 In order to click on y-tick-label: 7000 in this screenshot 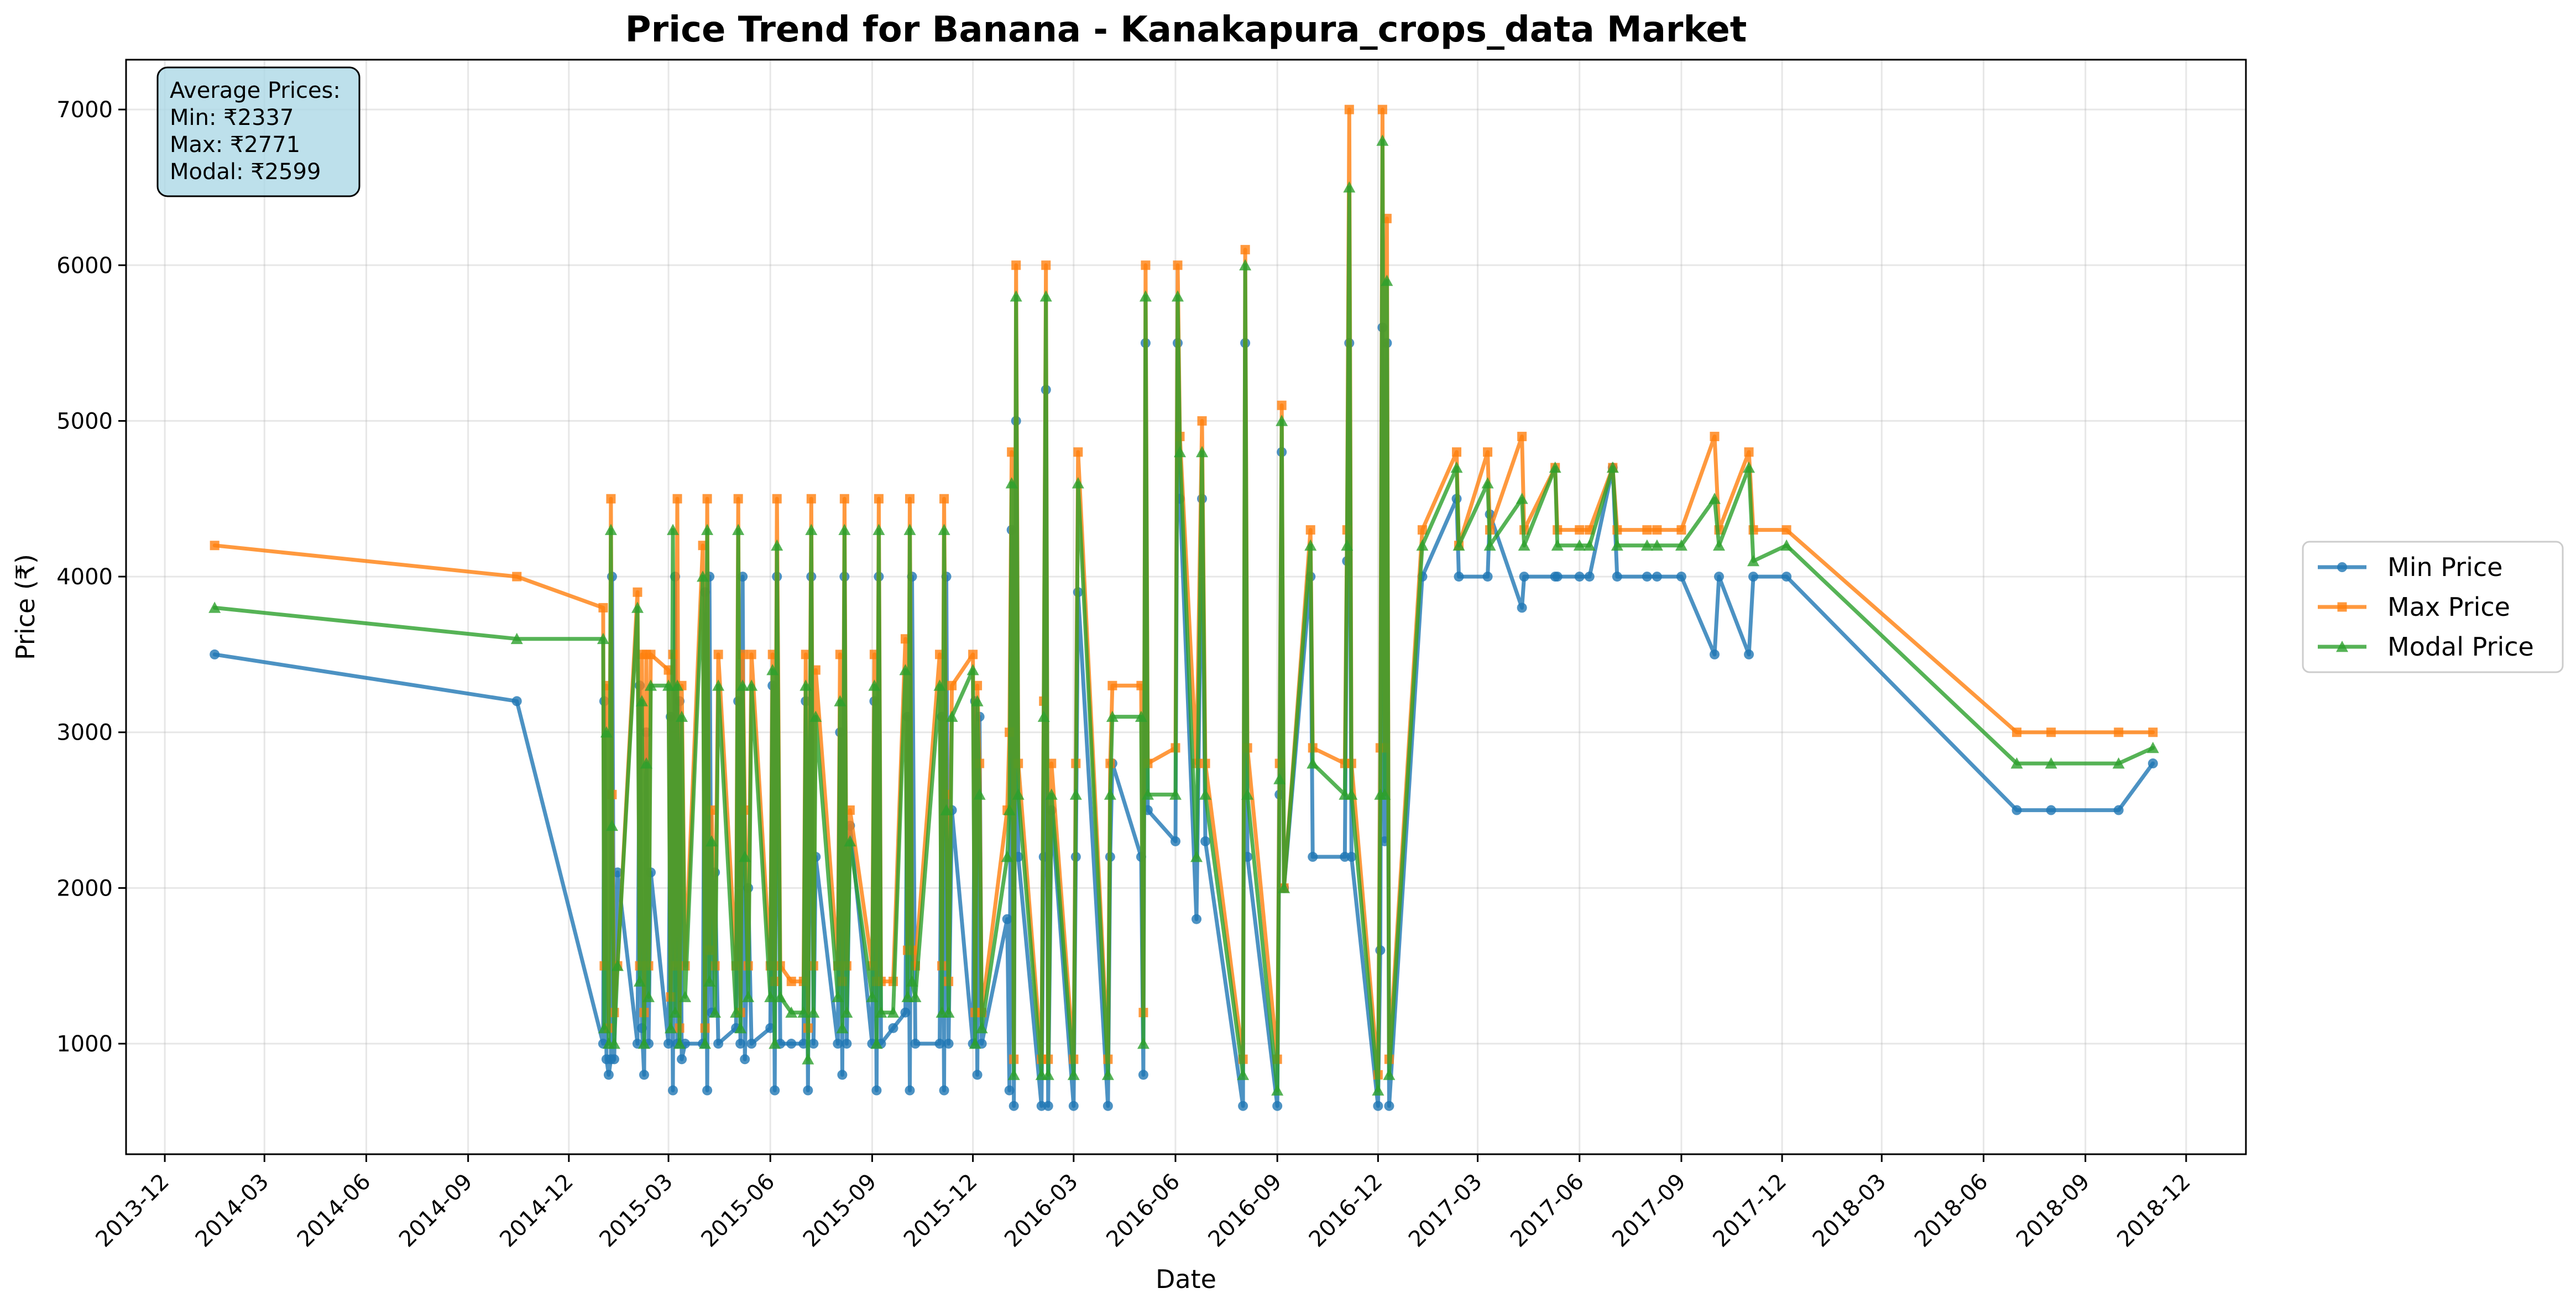, I will do `click(84, 110)`.